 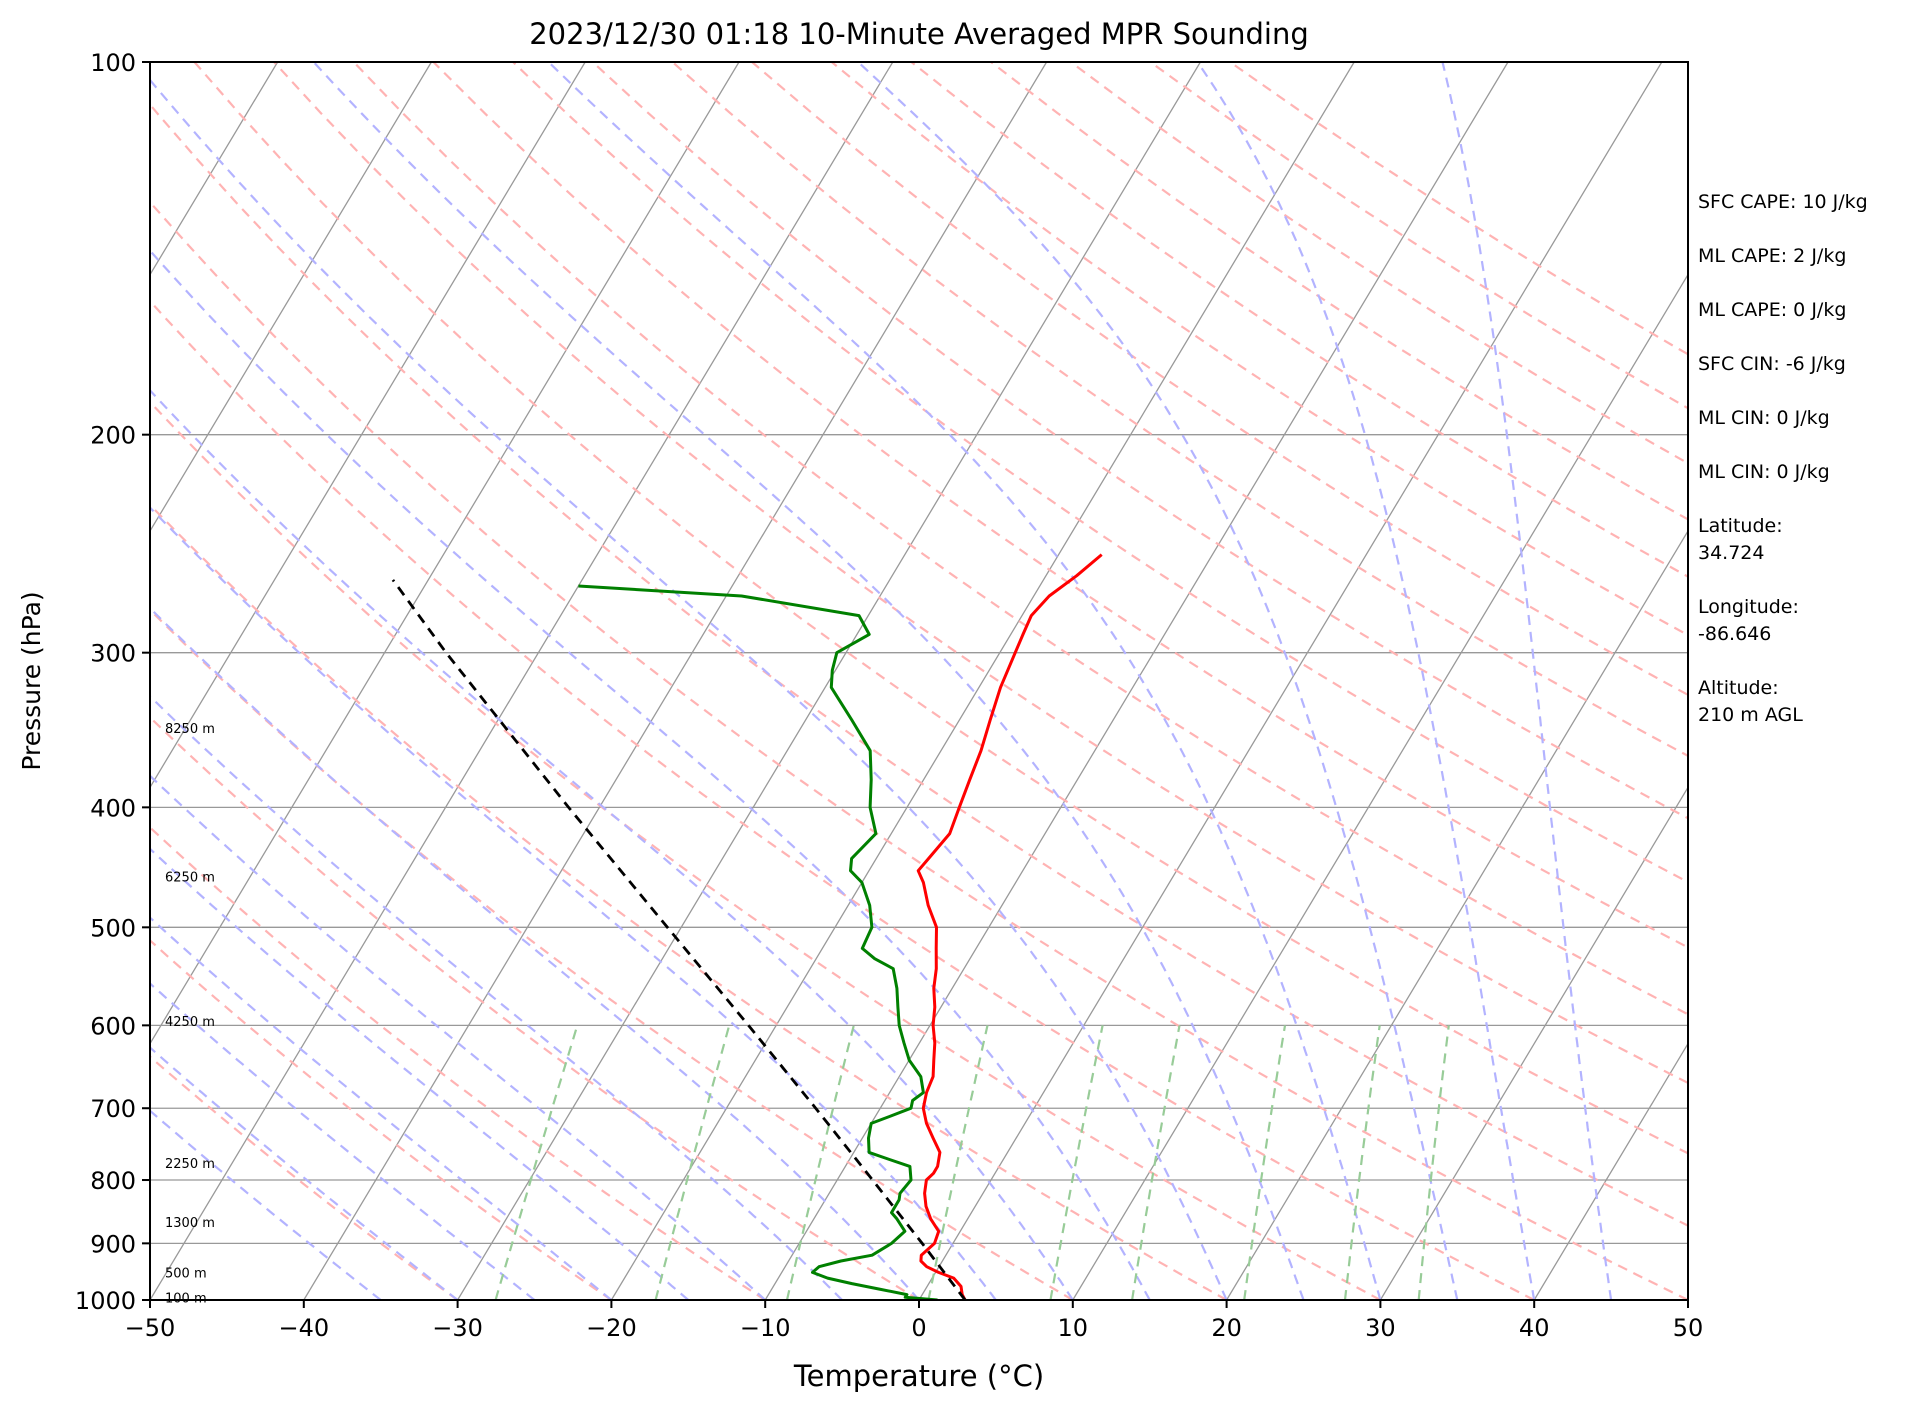 I want to click on y-tick-label: 800, so click(x=113, y=1181).